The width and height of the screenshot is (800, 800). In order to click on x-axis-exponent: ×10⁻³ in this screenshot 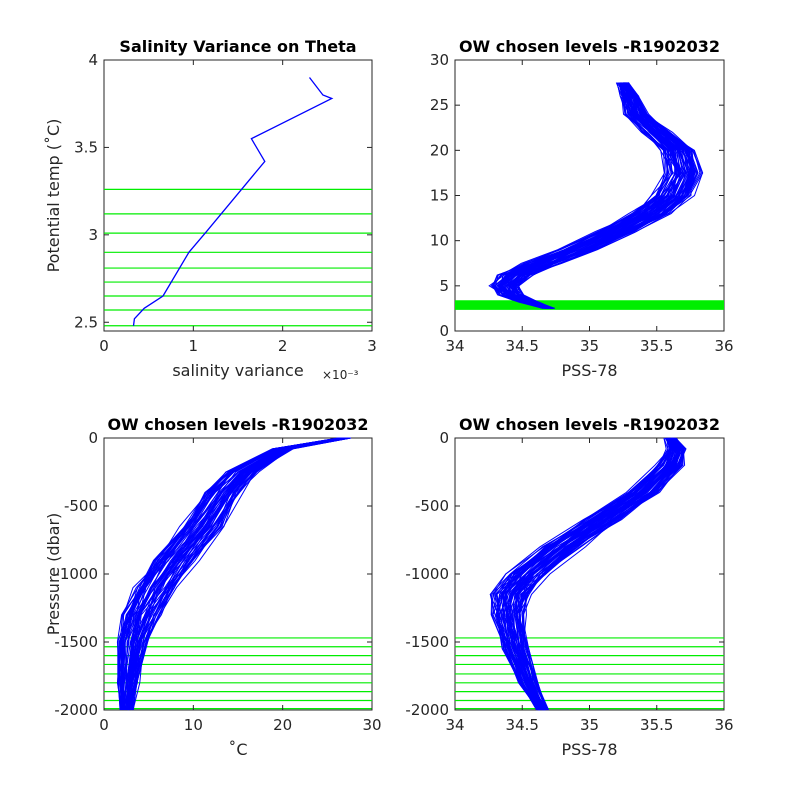, I will do `click(340, 375)`.